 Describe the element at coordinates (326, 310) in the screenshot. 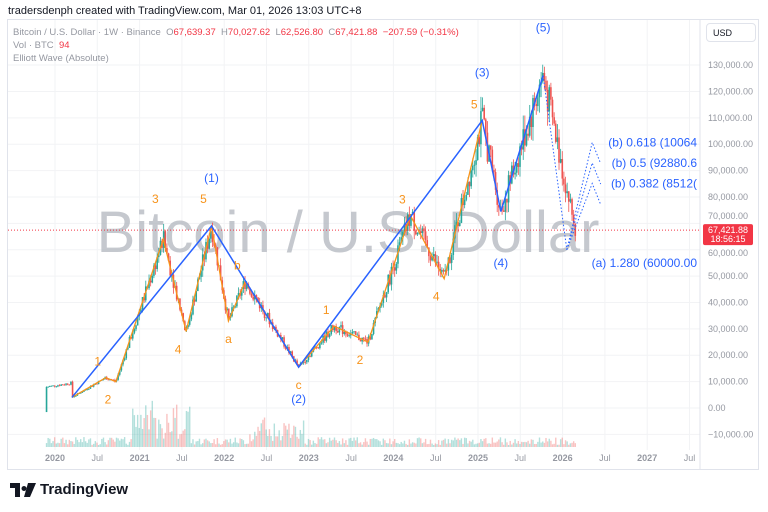

I see `minor-wave-label: 1` at that location.